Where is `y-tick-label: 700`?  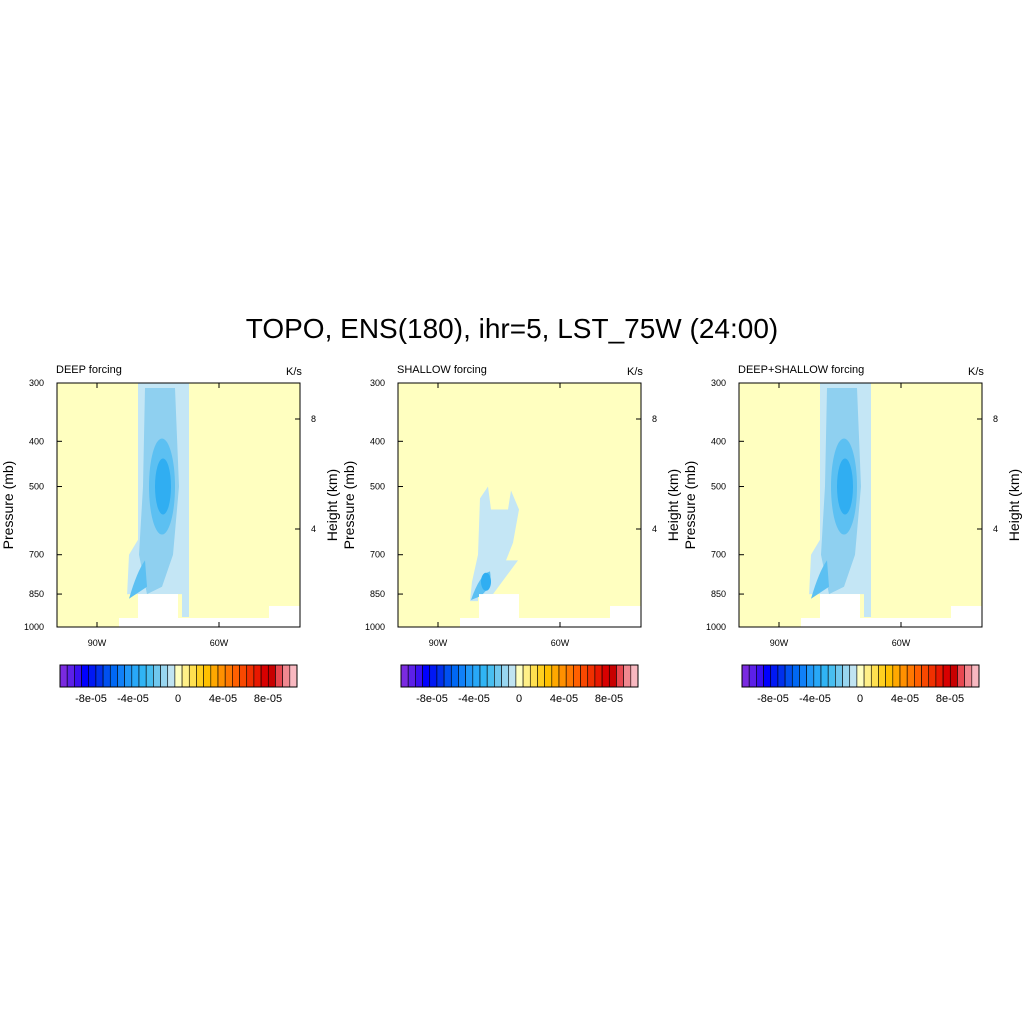
y-tick-label: 700 is located at coordinates (36, 555).